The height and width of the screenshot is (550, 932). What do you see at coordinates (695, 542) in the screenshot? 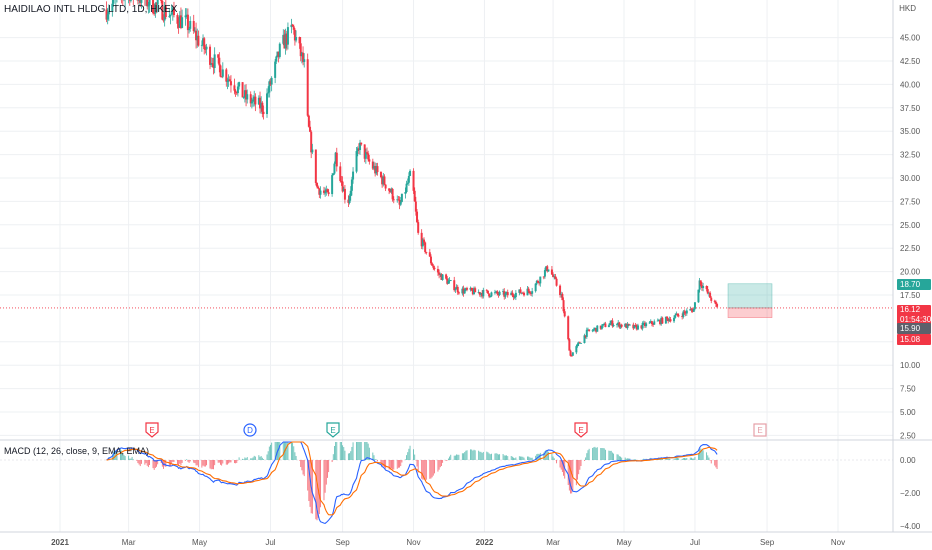
I see `time-axis-label: Jul` at bounding box center [695, 542].